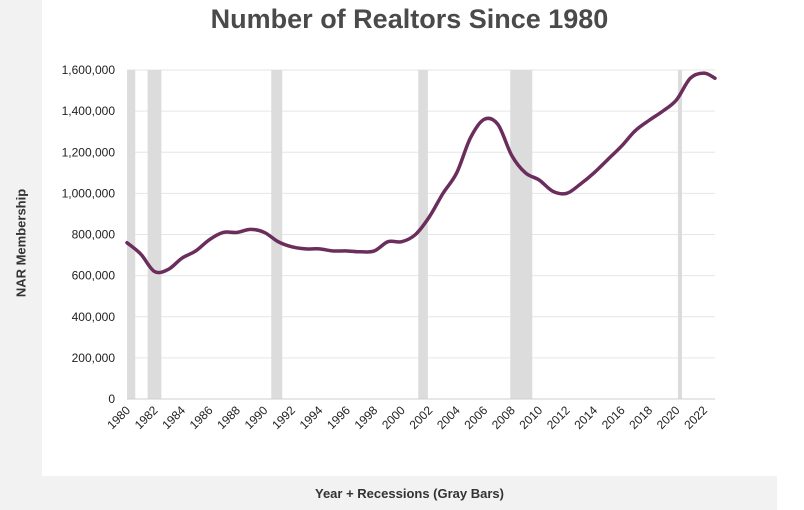  What do you see at coordinates (695, 417) in the screenshot?
I see `x-tick-label: 2022` at bounding box center [695, 417].